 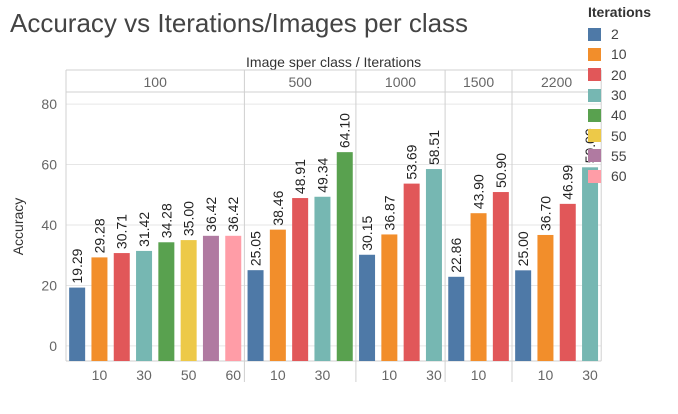 I want to click on y-tick-label: 20, so click(x=49, y=285).